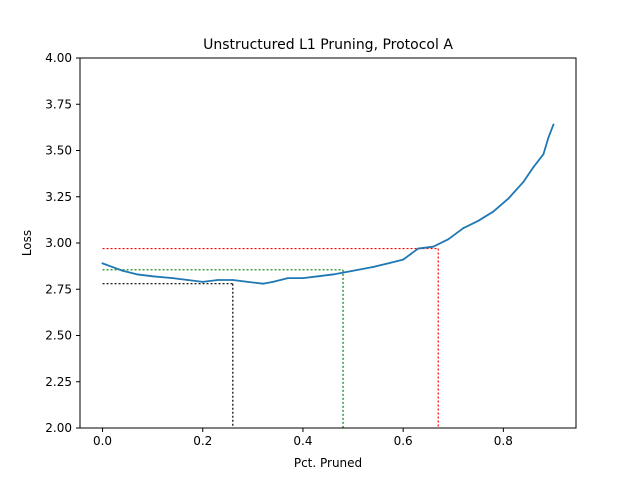 The width and height of the screenshot is (640, 484). What do you see at coordinates (58, 382) in the screenshot?
I see `y-tick-label: 2.25` at bounding box center [58, 382].